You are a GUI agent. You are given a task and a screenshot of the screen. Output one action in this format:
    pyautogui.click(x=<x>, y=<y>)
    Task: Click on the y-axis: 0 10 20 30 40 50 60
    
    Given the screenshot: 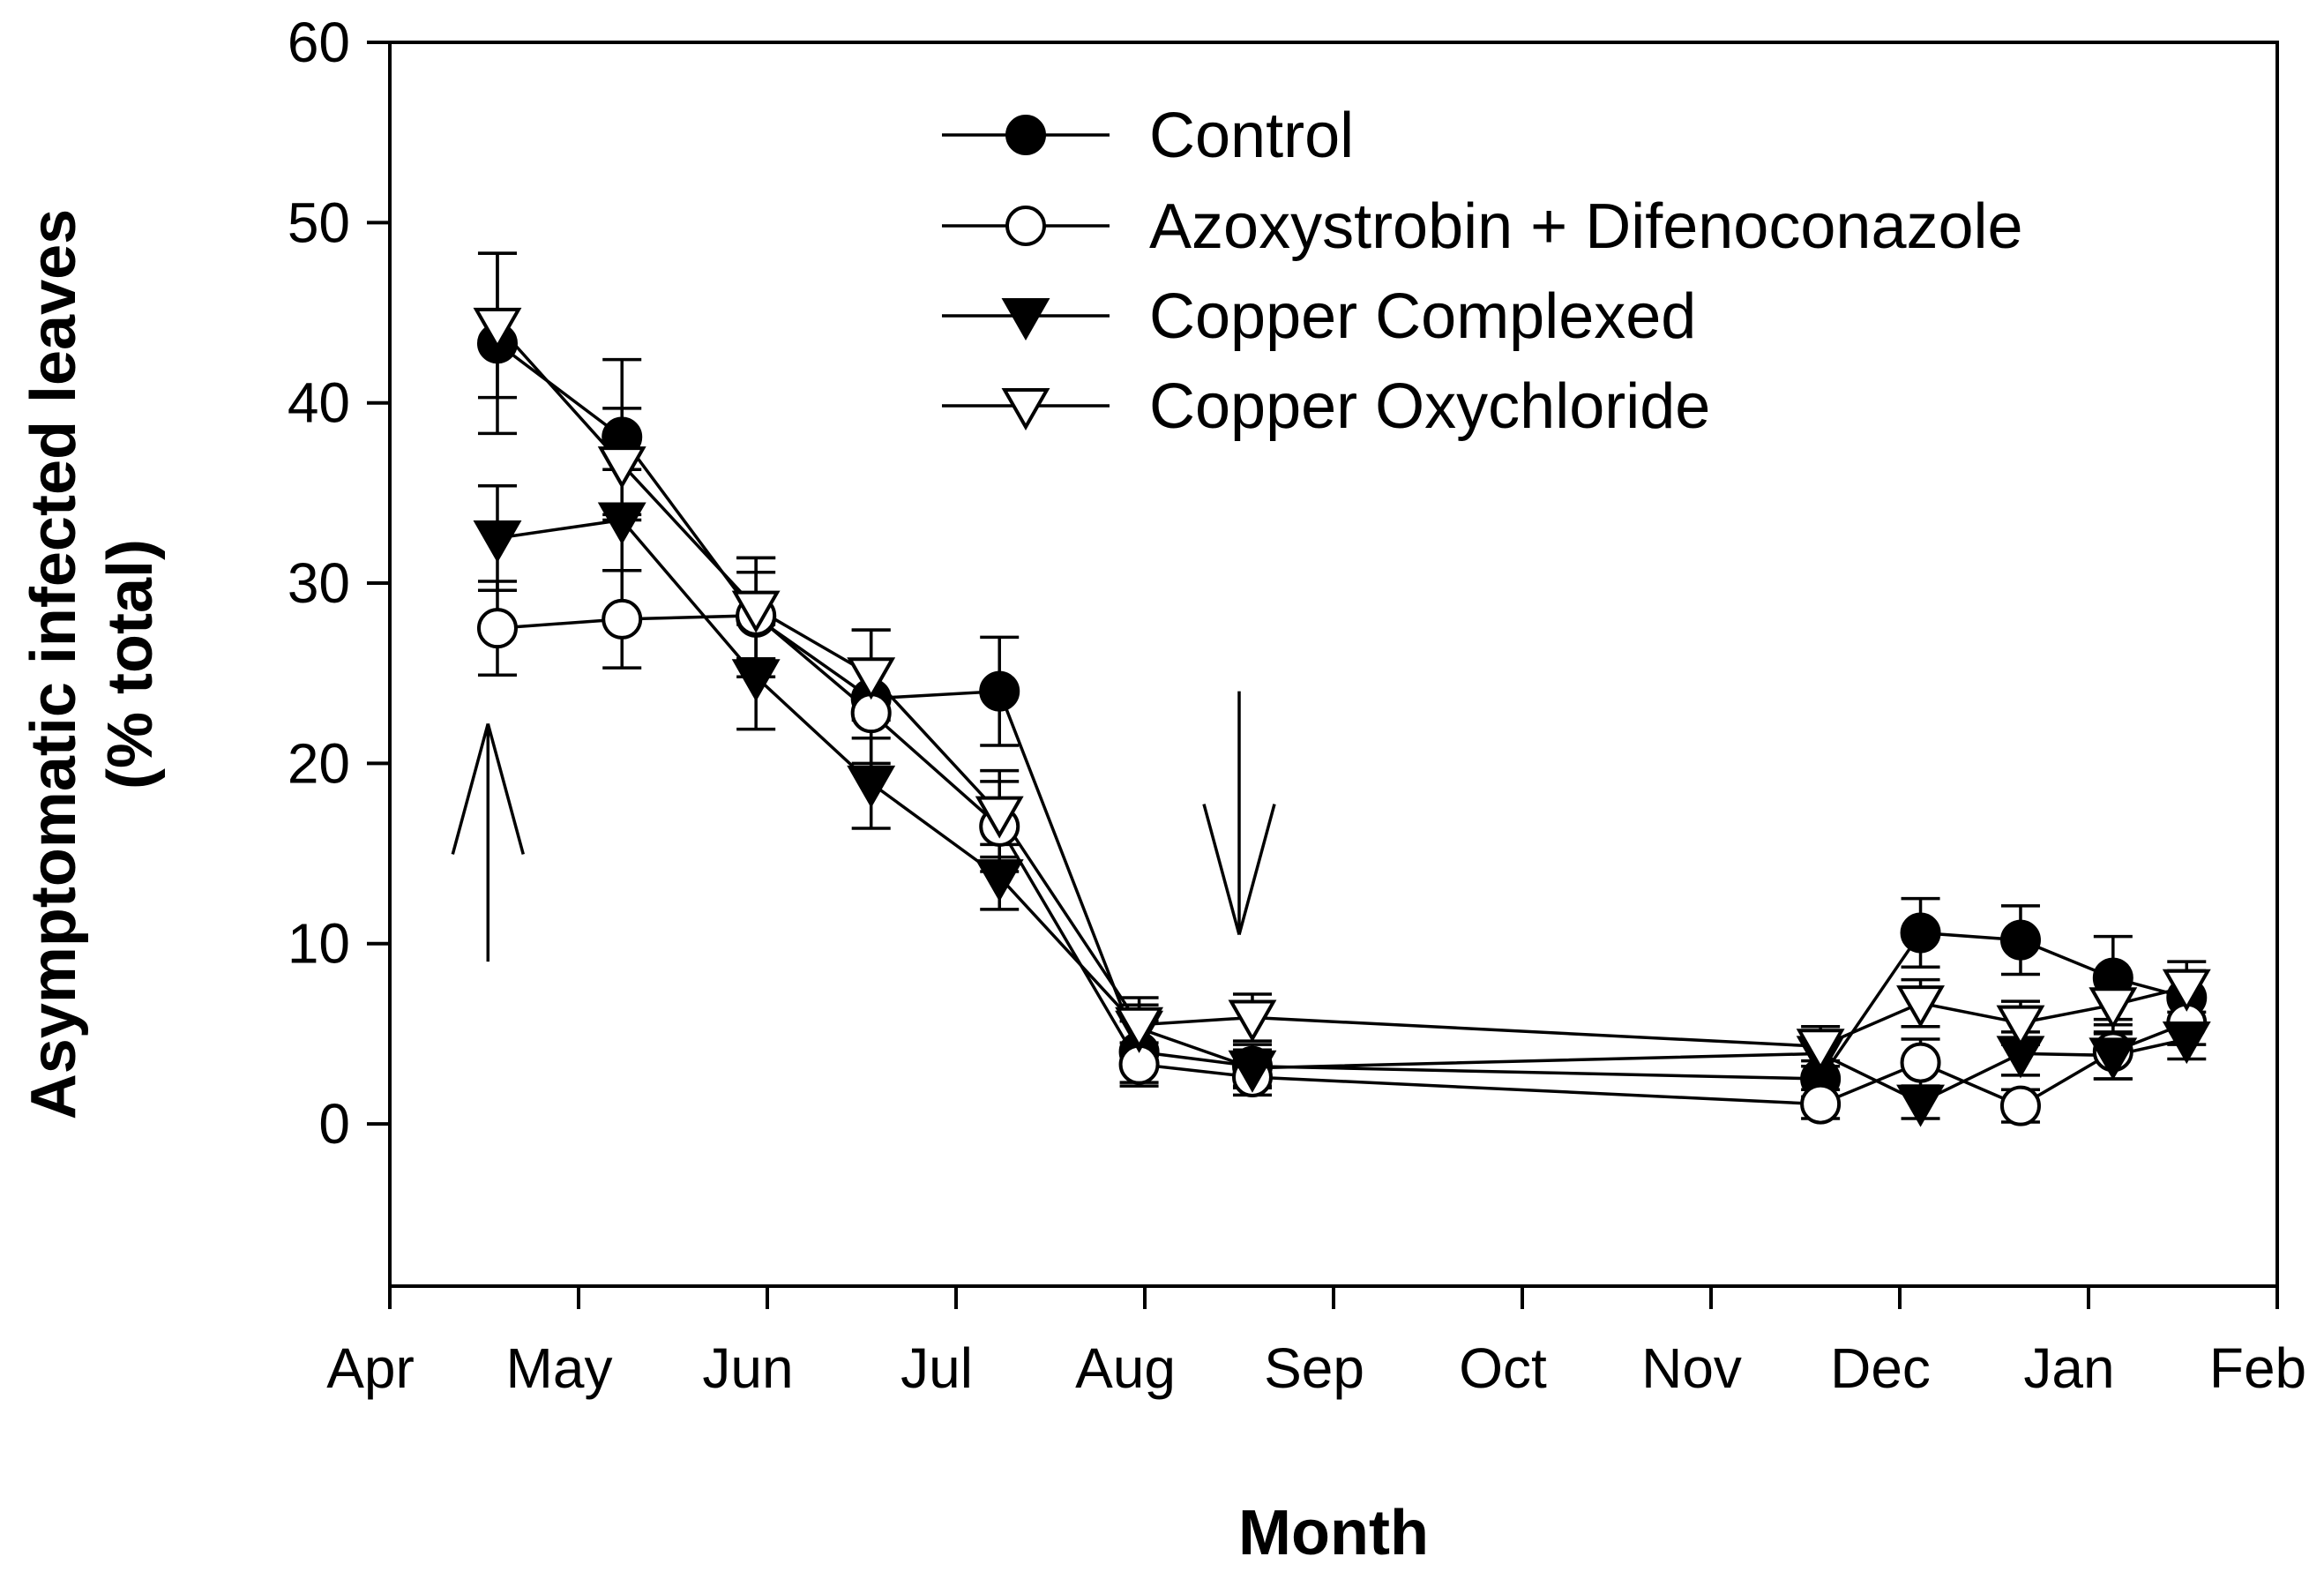 What is the action you would take?
    pyautogui.click(x=339, y=583)
    